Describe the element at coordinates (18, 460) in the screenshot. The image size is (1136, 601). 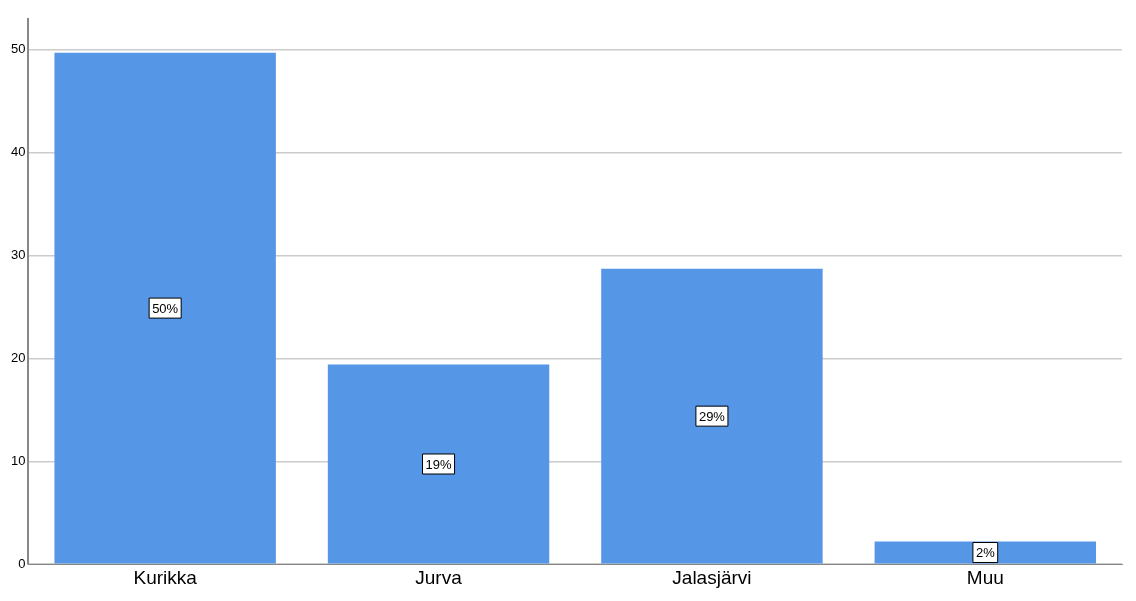
I see `y-tick-label: 10` at that location.